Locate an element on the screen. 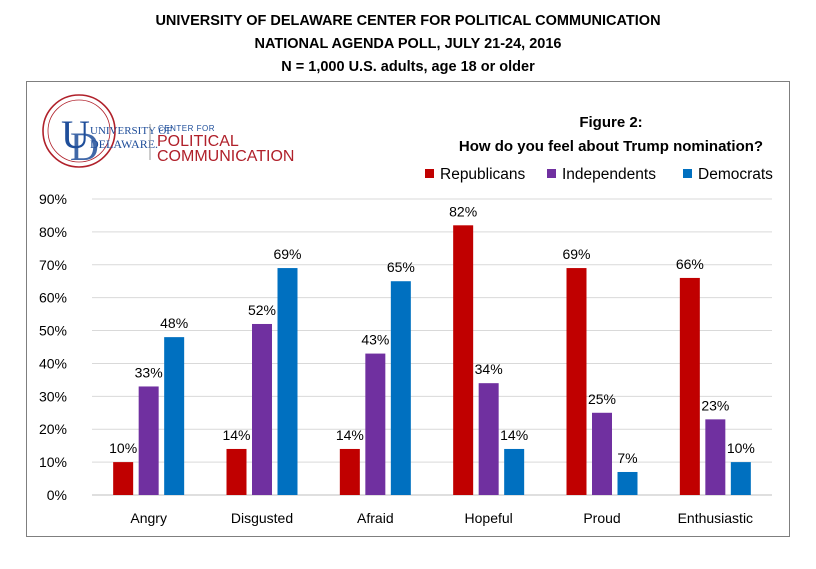 This screenshot has height=569, width=816. legend-entry: Independents is located at coordinates (609, 174).